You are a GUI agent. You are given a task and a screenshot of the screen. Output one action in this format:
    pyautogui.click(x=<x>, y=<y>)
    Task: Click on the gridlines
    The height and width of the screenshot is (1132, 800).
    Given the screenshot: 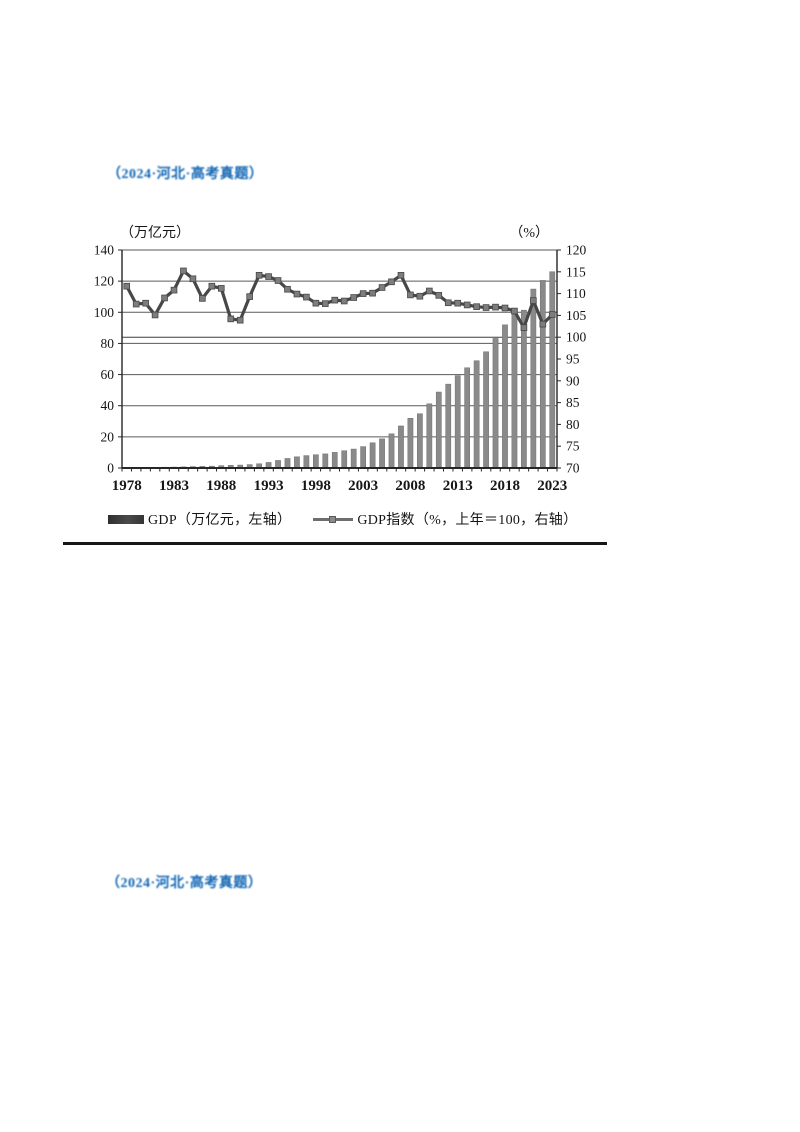 What is the action you would take?
    pyautogui.click(x=339, y=343)
    